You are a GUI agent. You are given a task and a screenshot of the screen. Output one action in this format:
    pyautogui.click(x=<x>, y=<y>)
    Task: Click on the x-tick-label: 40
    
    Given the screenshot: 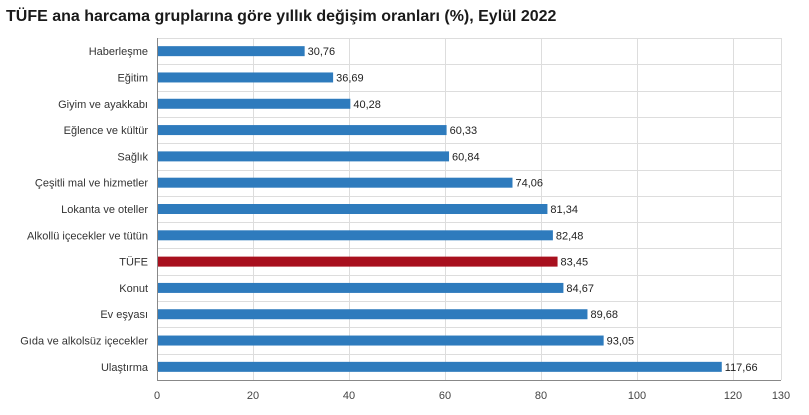 What is the action you would take?
    pyautogui.click(x=349, y=396)
    